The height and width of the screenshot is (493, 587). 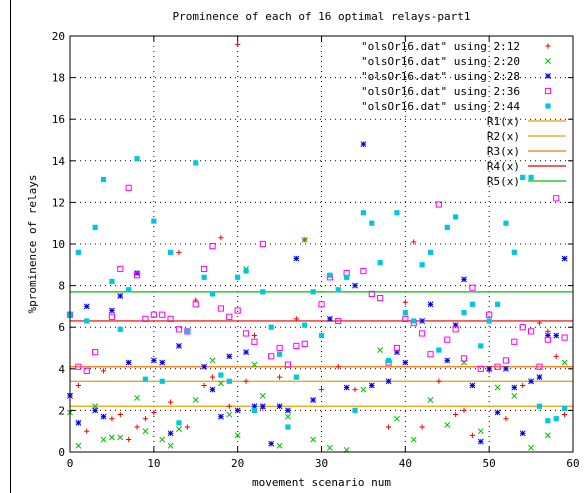 I want to click on x-tick-label: 60, so click(x=572, y=463).